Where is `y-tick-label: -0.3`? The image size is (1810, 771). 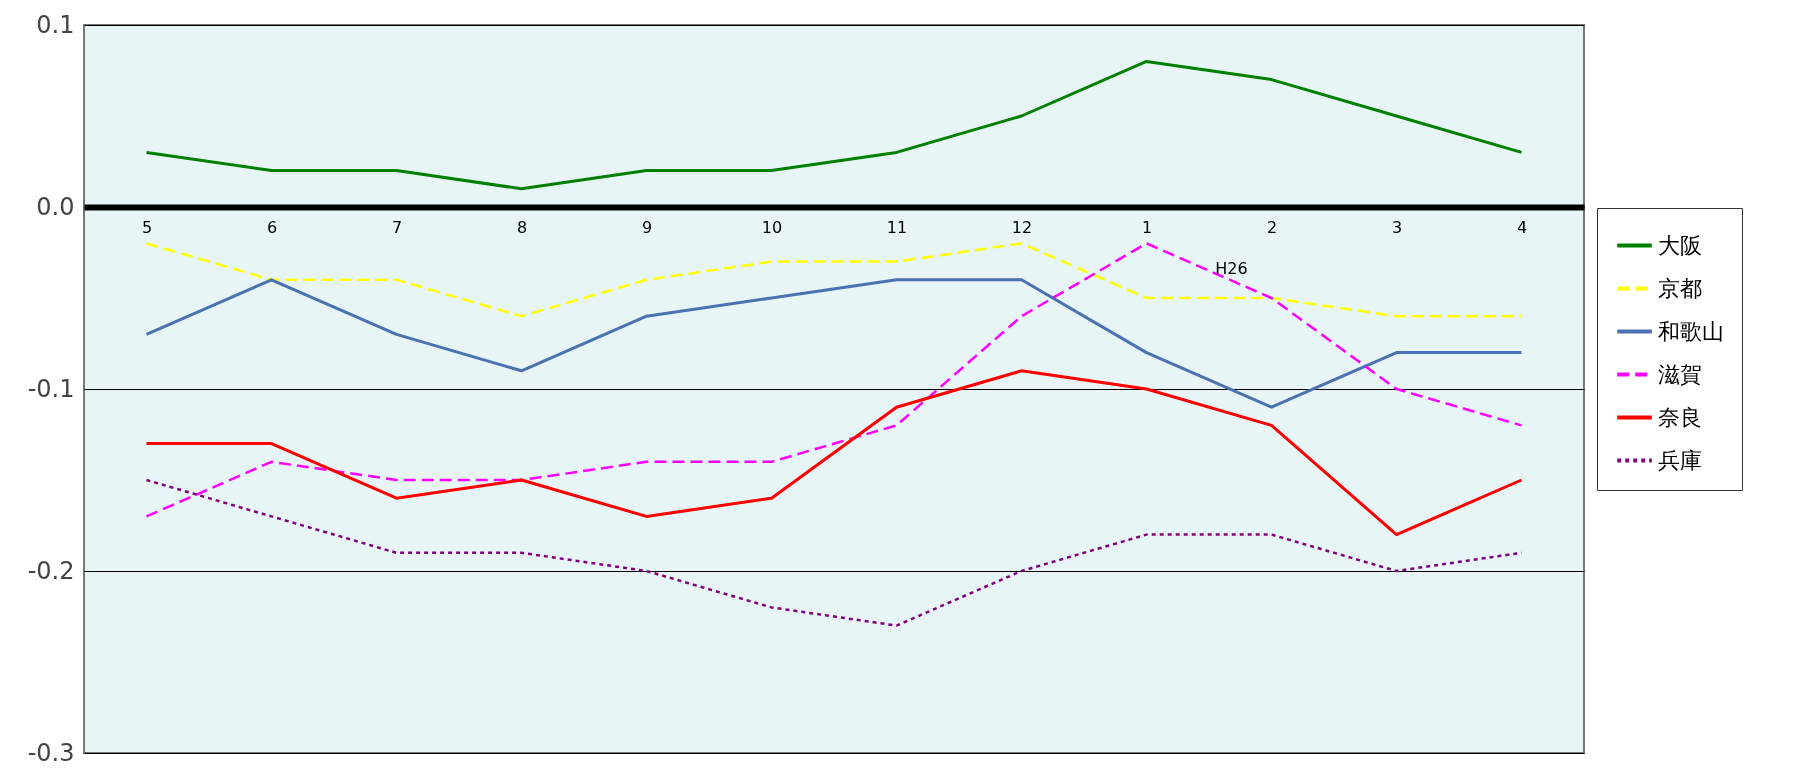
y-tick-label: -0.3 is located at coordinates (51, 752).